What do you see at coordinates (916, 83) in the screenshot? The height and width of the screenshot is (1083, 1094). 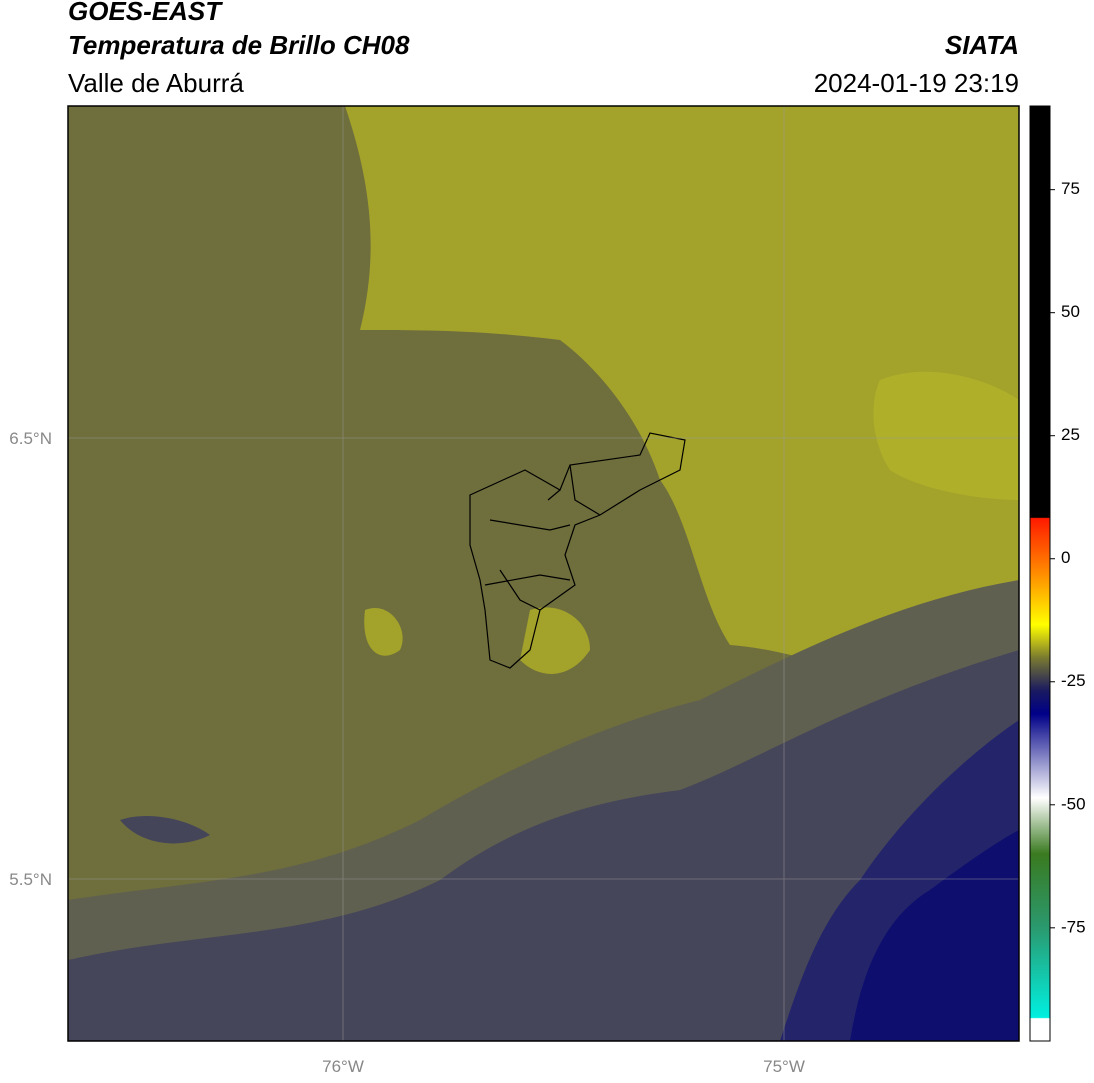 I see `datetime: 2024-01-19 23:19` at bounding box center [916, 83].